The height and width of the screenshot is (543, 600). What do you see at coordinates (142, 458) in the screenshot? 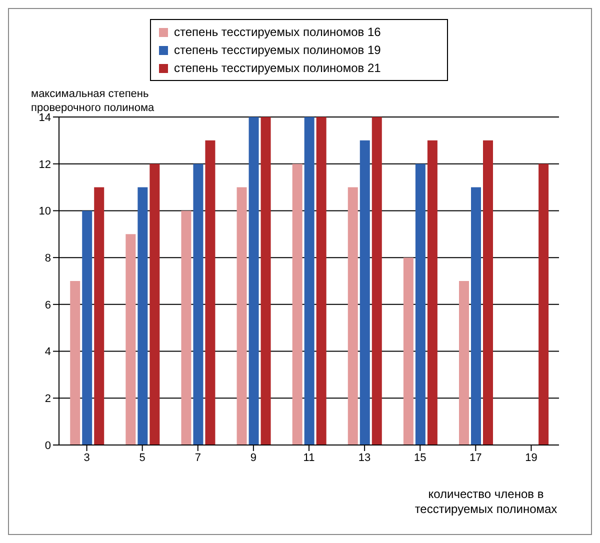
I see `x-tick-label: 5` at bounding box center [142, 458].